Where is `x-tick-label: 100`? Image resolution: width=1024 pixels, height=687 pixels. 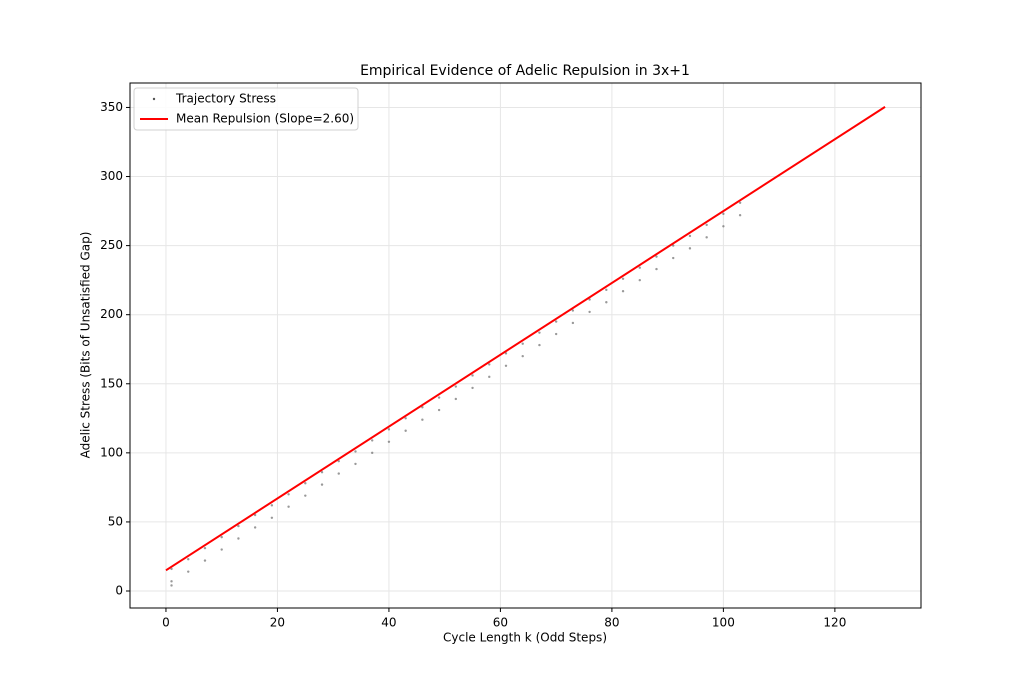
x-tick-label: 100 is located at coordinates (723, 623).